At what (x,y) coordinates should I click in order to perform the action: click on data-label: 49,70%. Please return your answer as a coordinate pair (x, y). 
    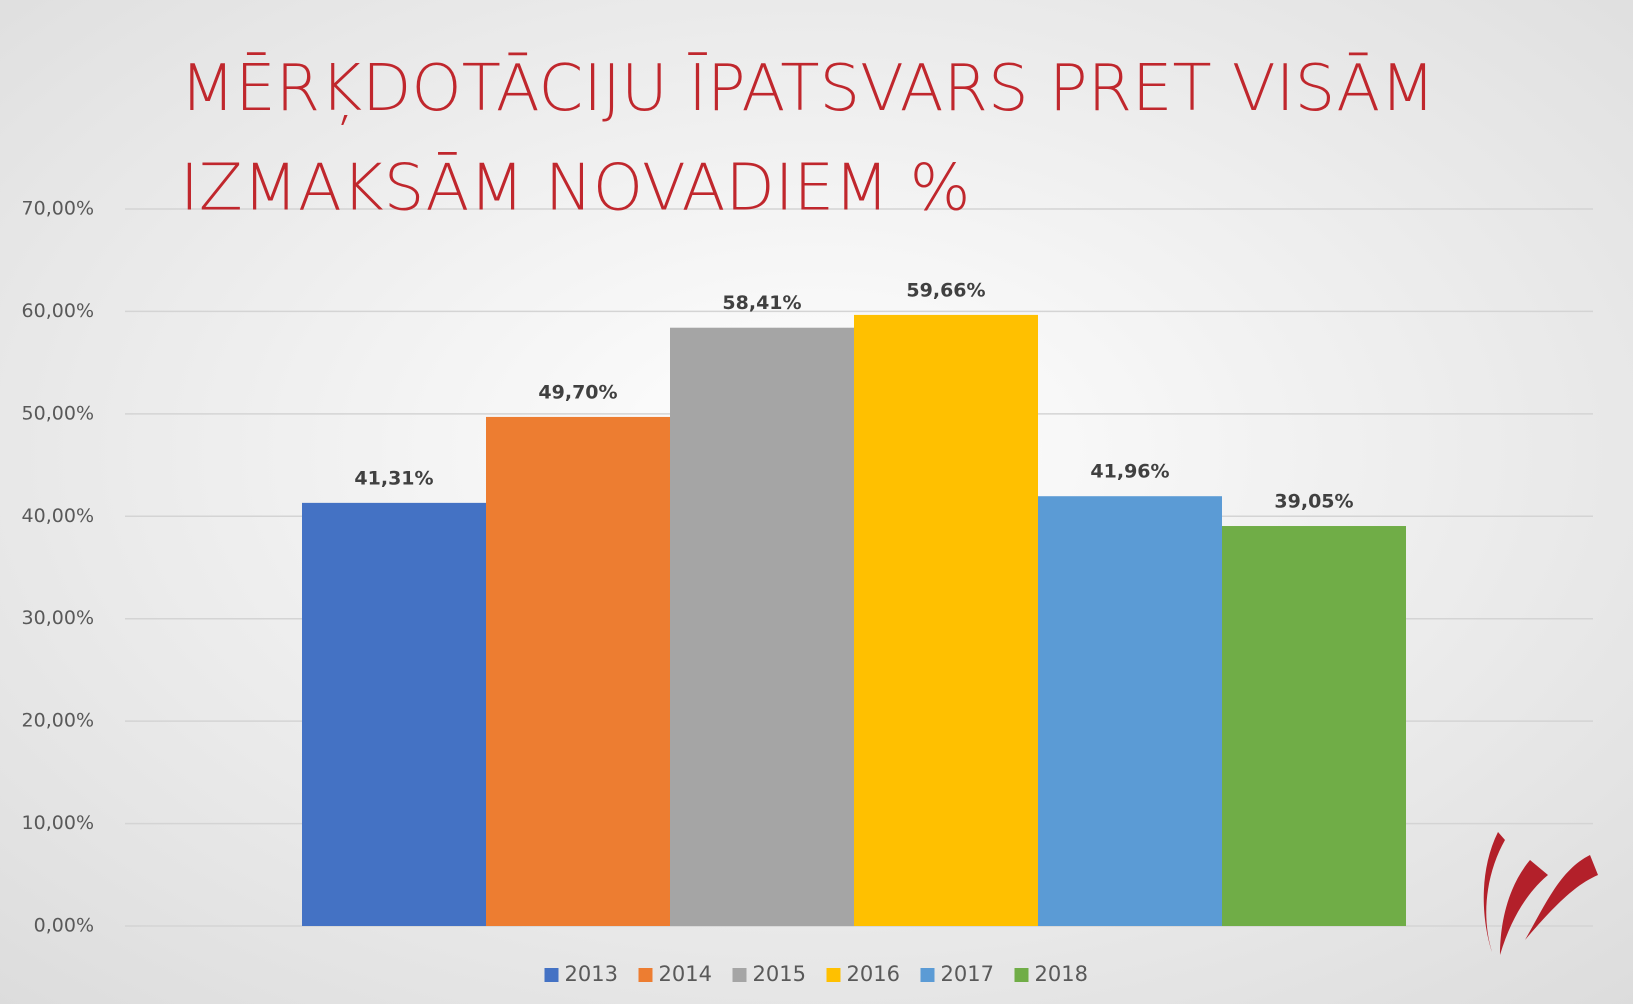
    Looking at the image, I should click on (577, 392).